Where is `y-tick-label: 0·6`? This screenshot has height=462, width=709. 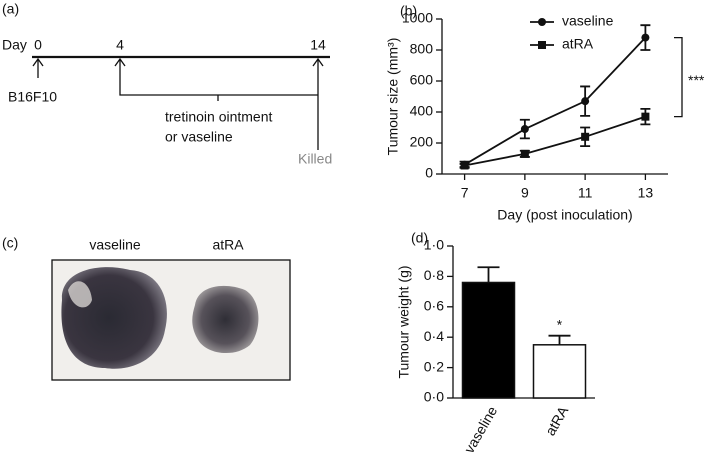
y-tick-label: 0·6 is located at coordinates (434, 306).